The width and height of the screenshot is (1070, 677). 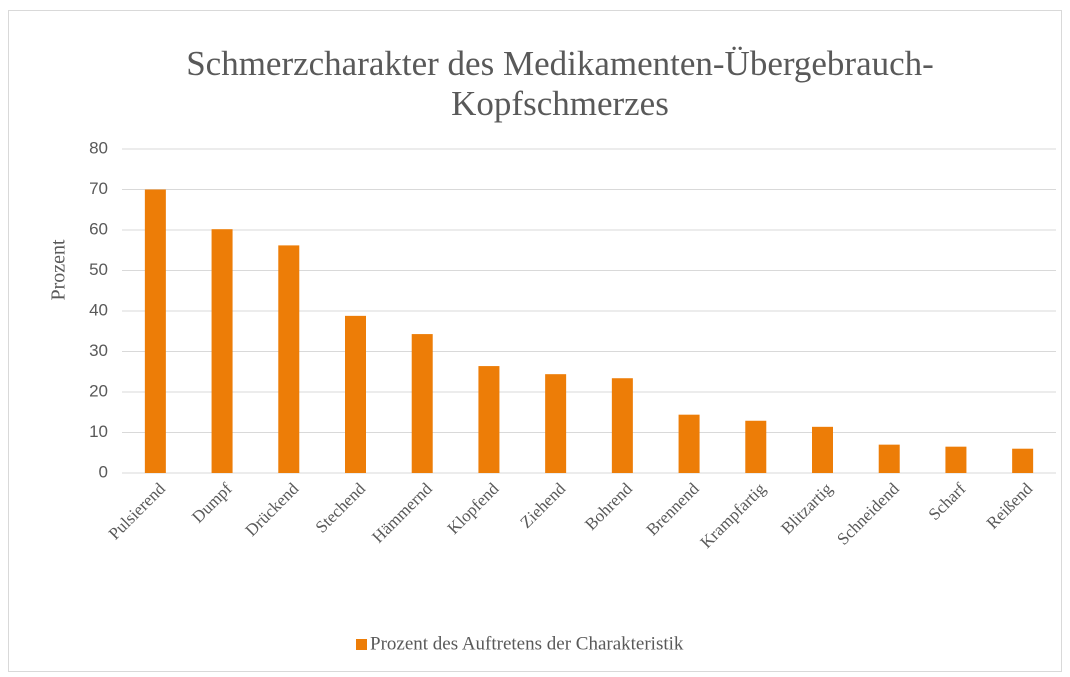 I want to click on x-tick-label: Hämmernd, so click(x=402, y=513).